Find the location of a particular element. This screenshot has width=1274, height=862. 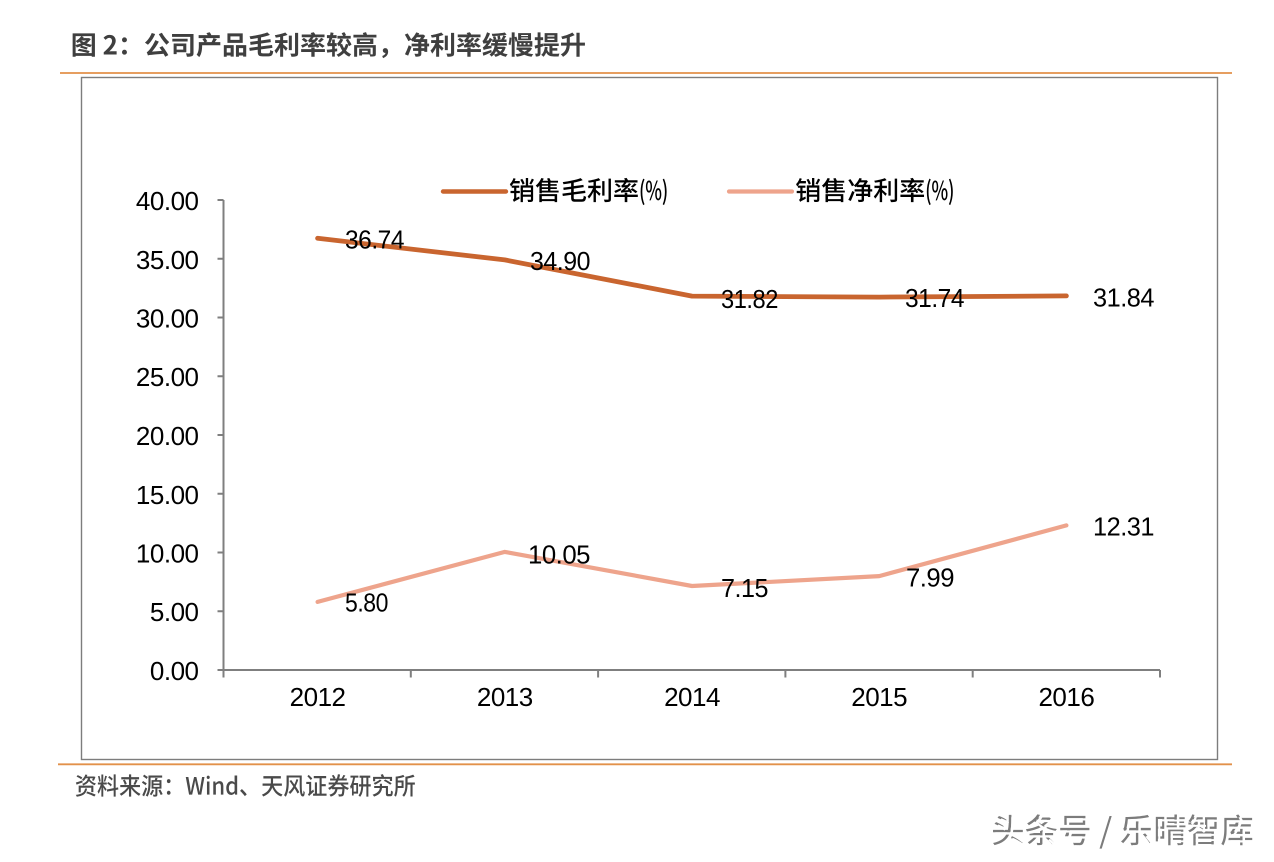

svg-text: 20.00 is located at coordinates (167, 436).